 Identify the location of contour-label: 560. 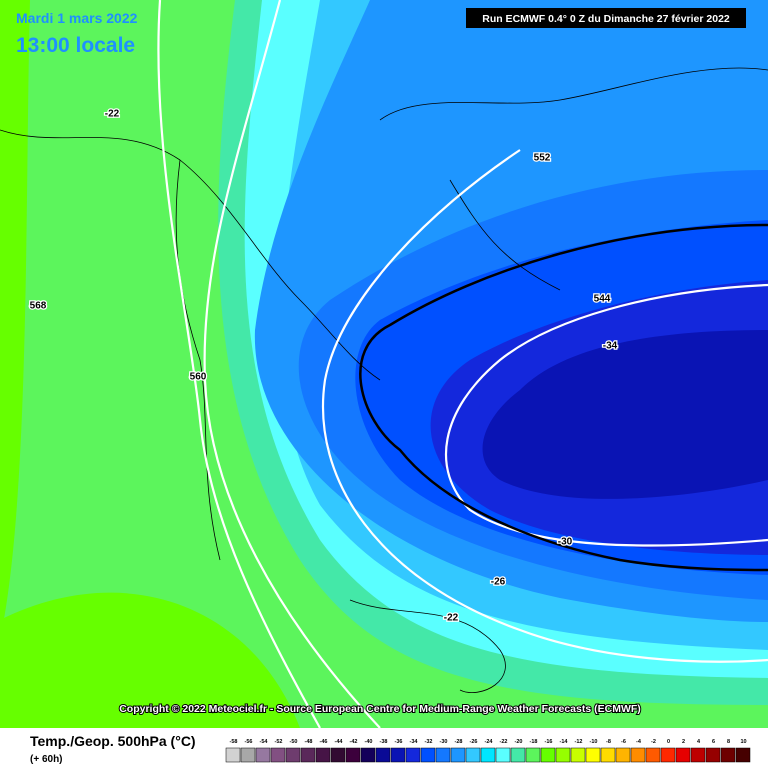
(198, 377).